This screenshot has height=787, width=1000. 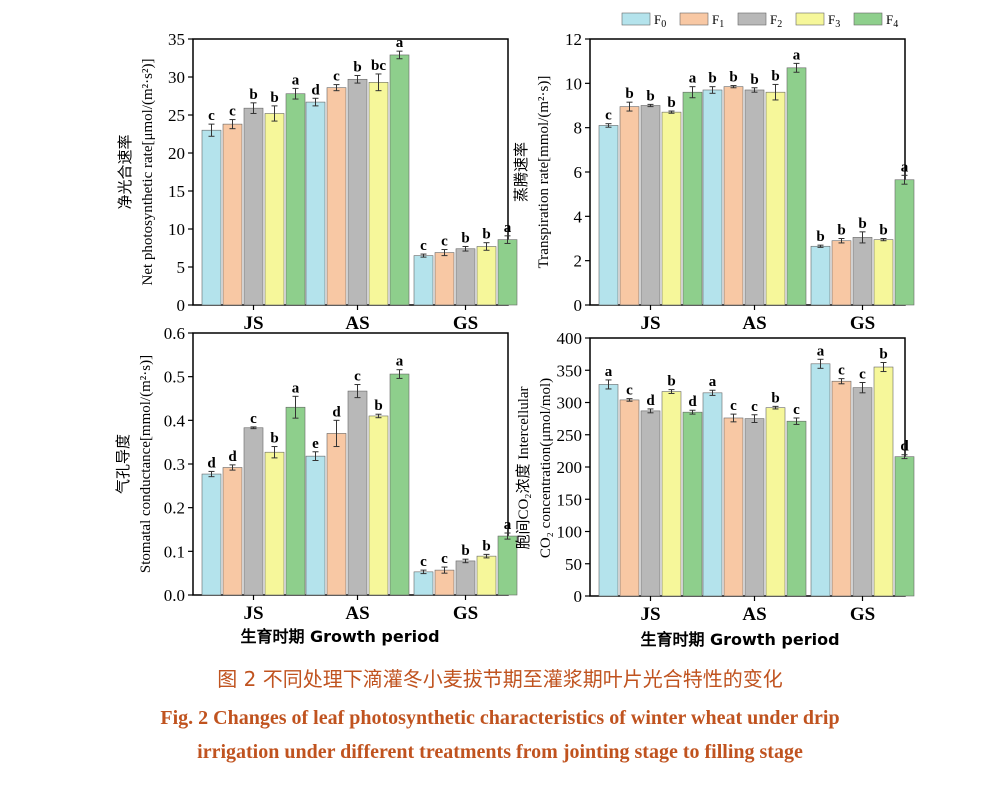 I want to click on y-tick-label: 0.0, so click(x=174, y=595).